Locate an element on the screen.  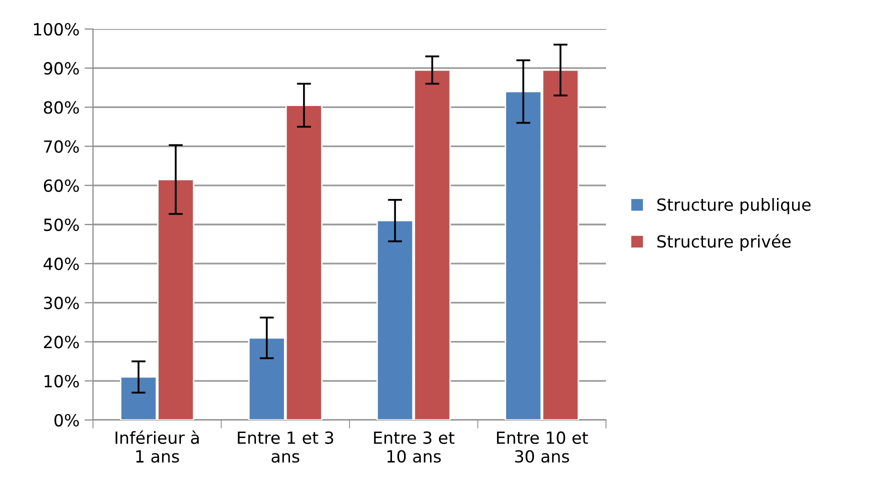
x-tick-label: Entre 10 et 30 ans is located at coordinates (542, 447).